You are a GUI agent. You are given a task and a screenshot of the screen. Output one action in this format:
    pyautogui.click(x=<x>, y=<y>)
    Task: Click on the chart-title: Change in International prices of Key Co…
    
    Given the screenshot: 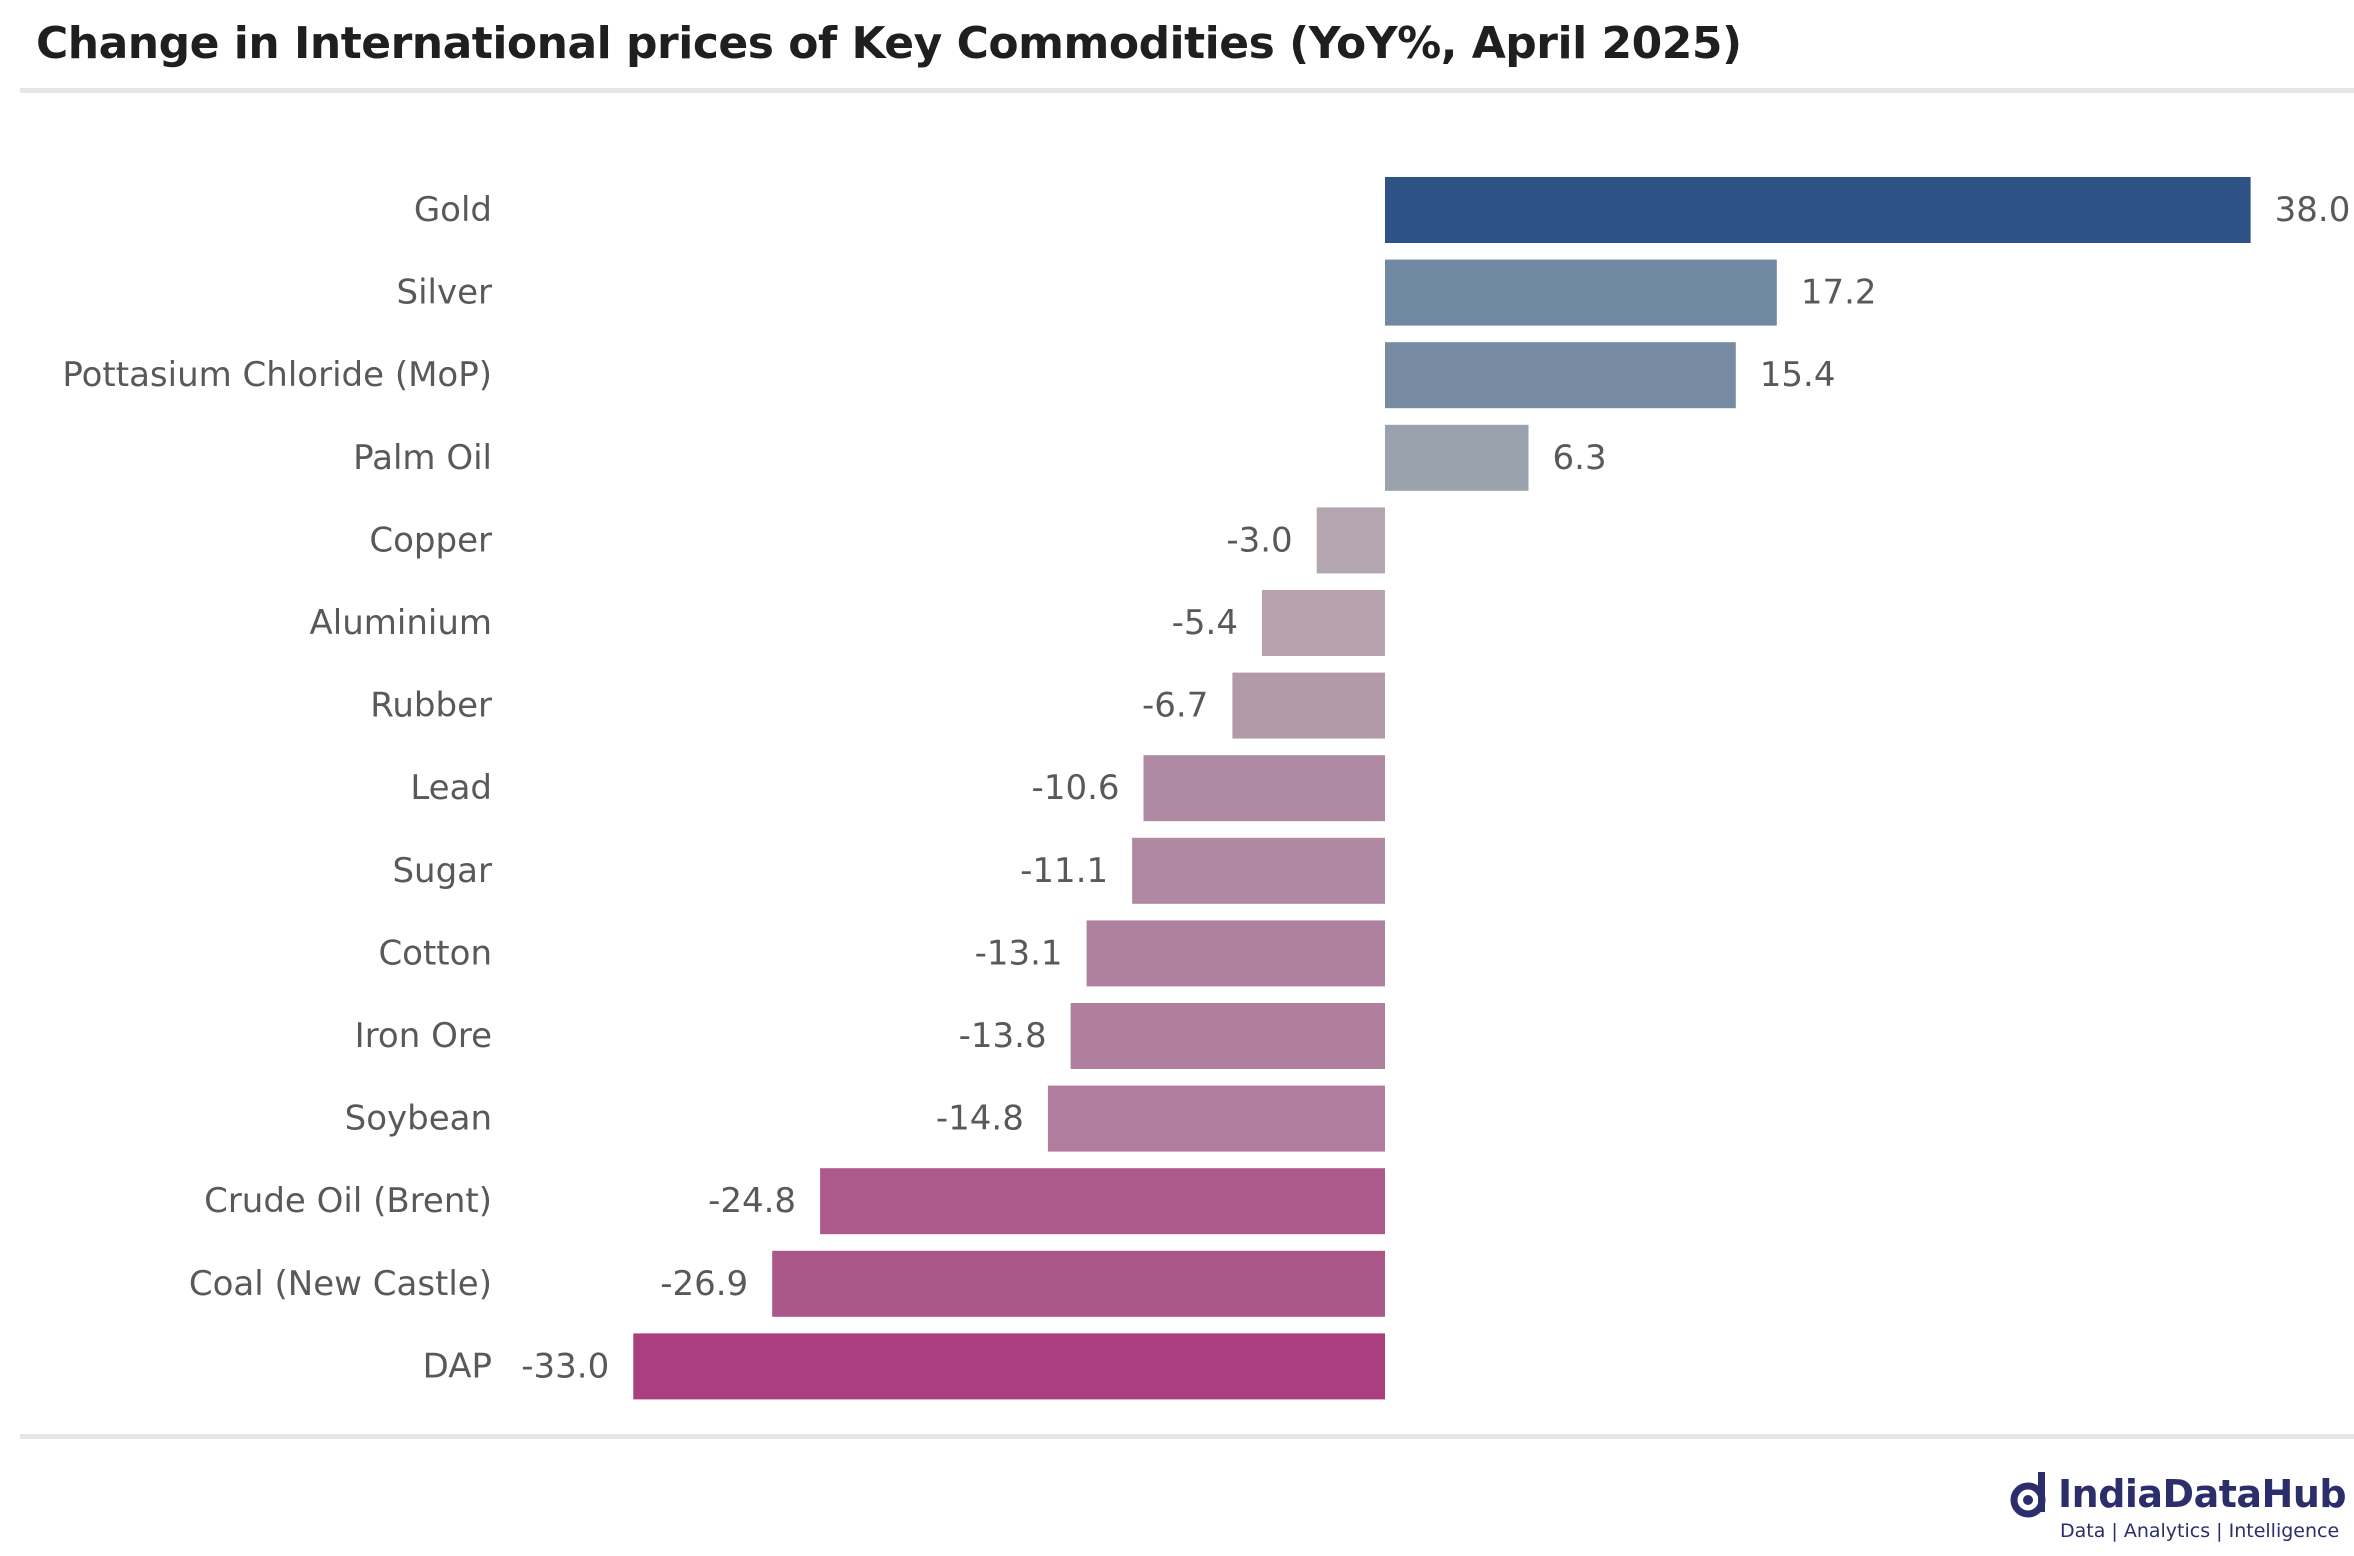 What is the action you would take?
    pyautogui.click(x=889, y=43)
    